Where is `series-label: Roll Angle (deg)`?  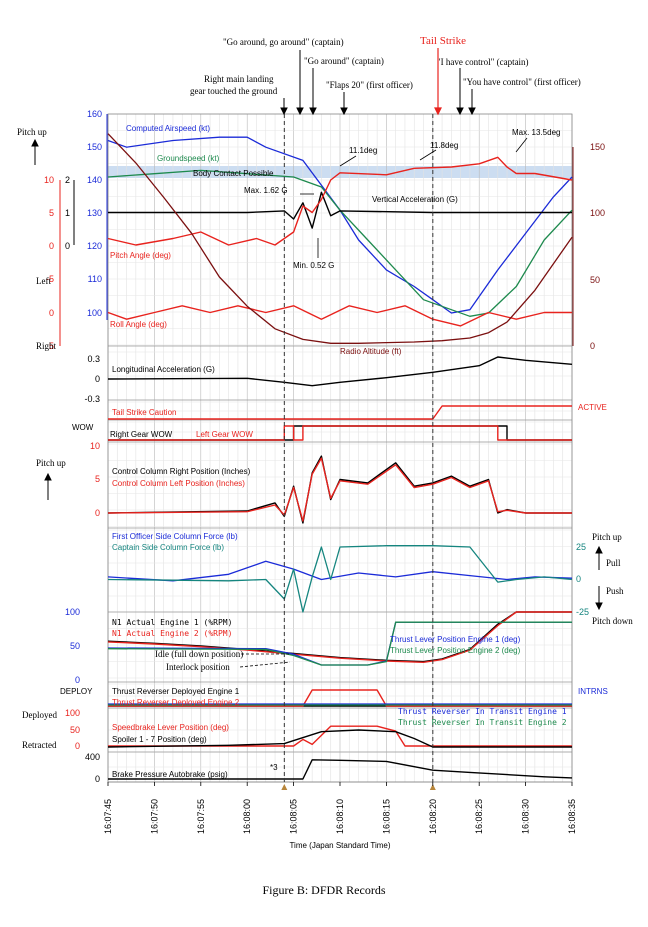 series-label: Roll Angle (deg) is located at coordinates (138, 324).